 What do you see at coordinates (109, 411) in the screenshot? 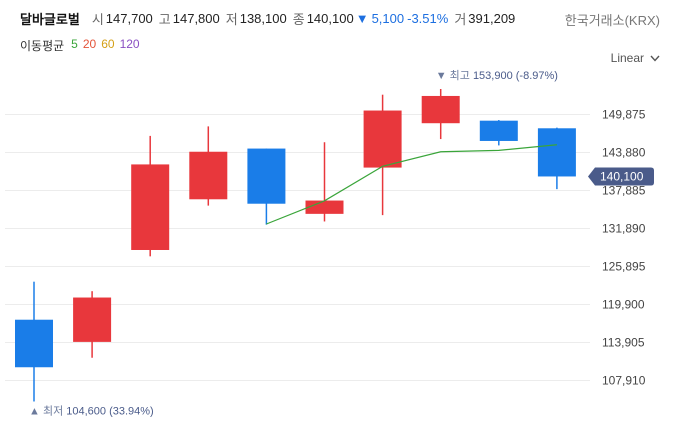
I see `annotation-value: 104,600 (33.94%)` at bounding box center [109, 411].